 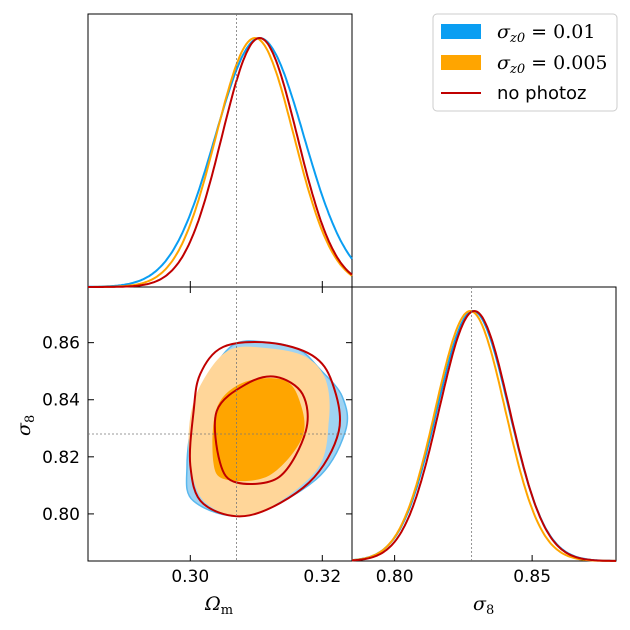 I want to click on legend-swatch-blue, so click(x=461, y=31).